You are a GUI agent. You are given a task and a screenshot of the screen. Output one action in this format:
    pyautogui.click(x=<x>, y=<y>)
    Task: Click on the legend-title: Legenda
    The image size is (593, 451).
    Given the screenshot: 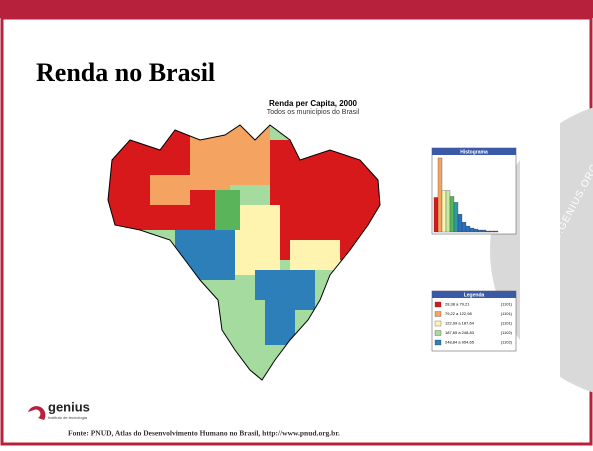 What is the action you would take?
    pyautogui.click(x=474, y=295)
    